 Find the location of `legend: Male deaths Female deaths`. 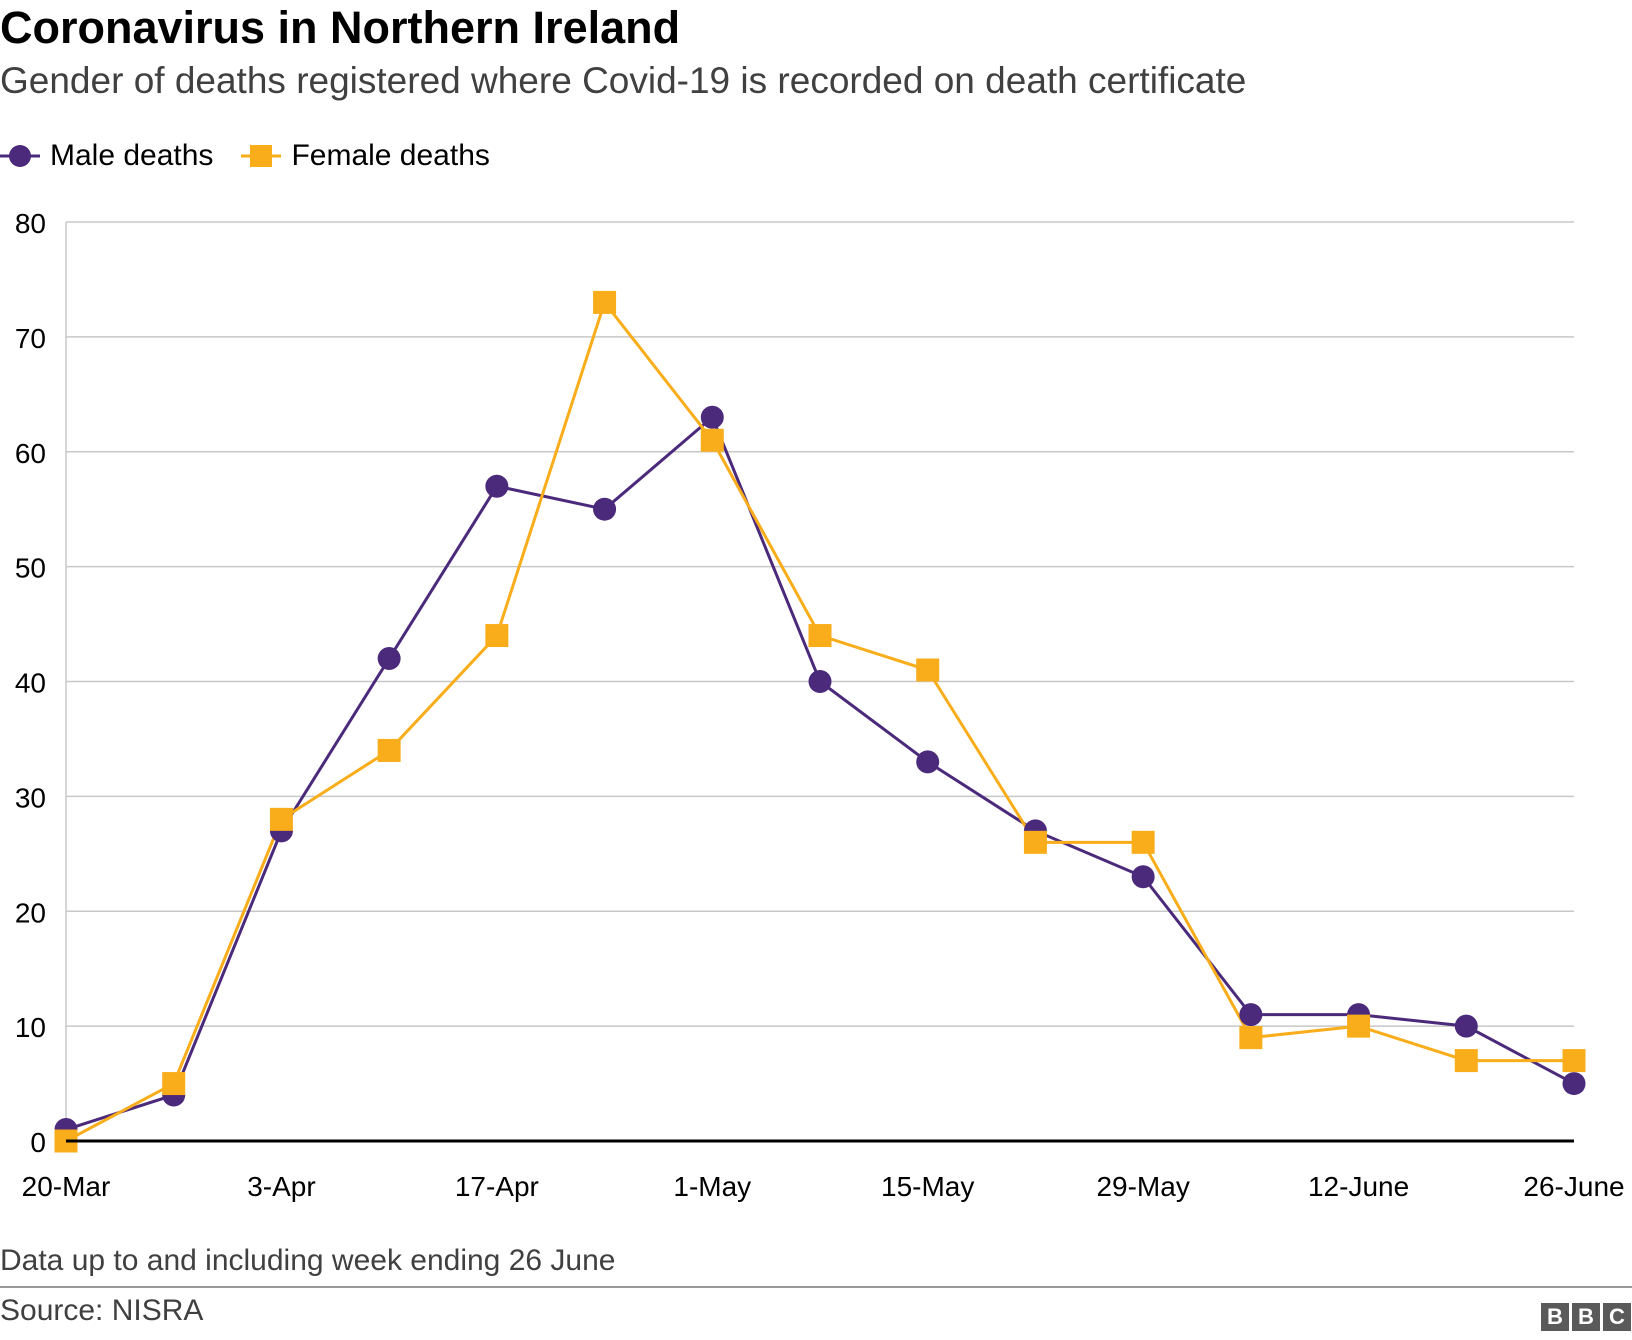

legend: Male deaths Female deaths is located at coordinates (259, 156).